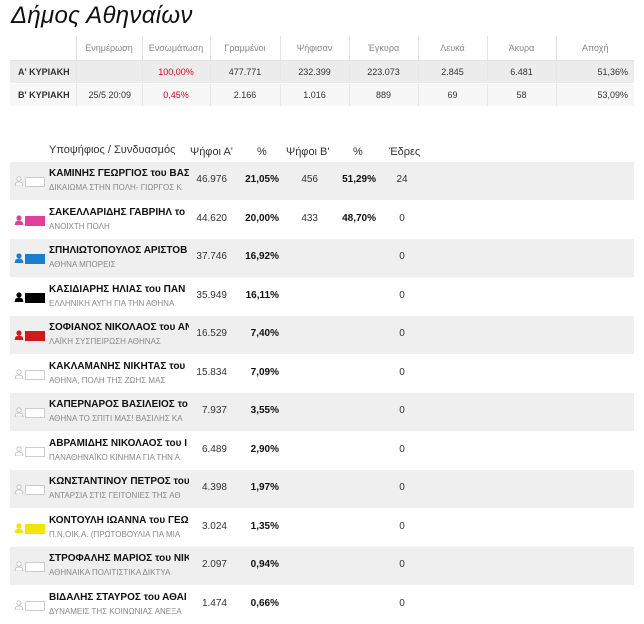  Describe the element at coordinates (255, 218) in the screenshot. I see `percent-first-round: 20,00%` at that location.